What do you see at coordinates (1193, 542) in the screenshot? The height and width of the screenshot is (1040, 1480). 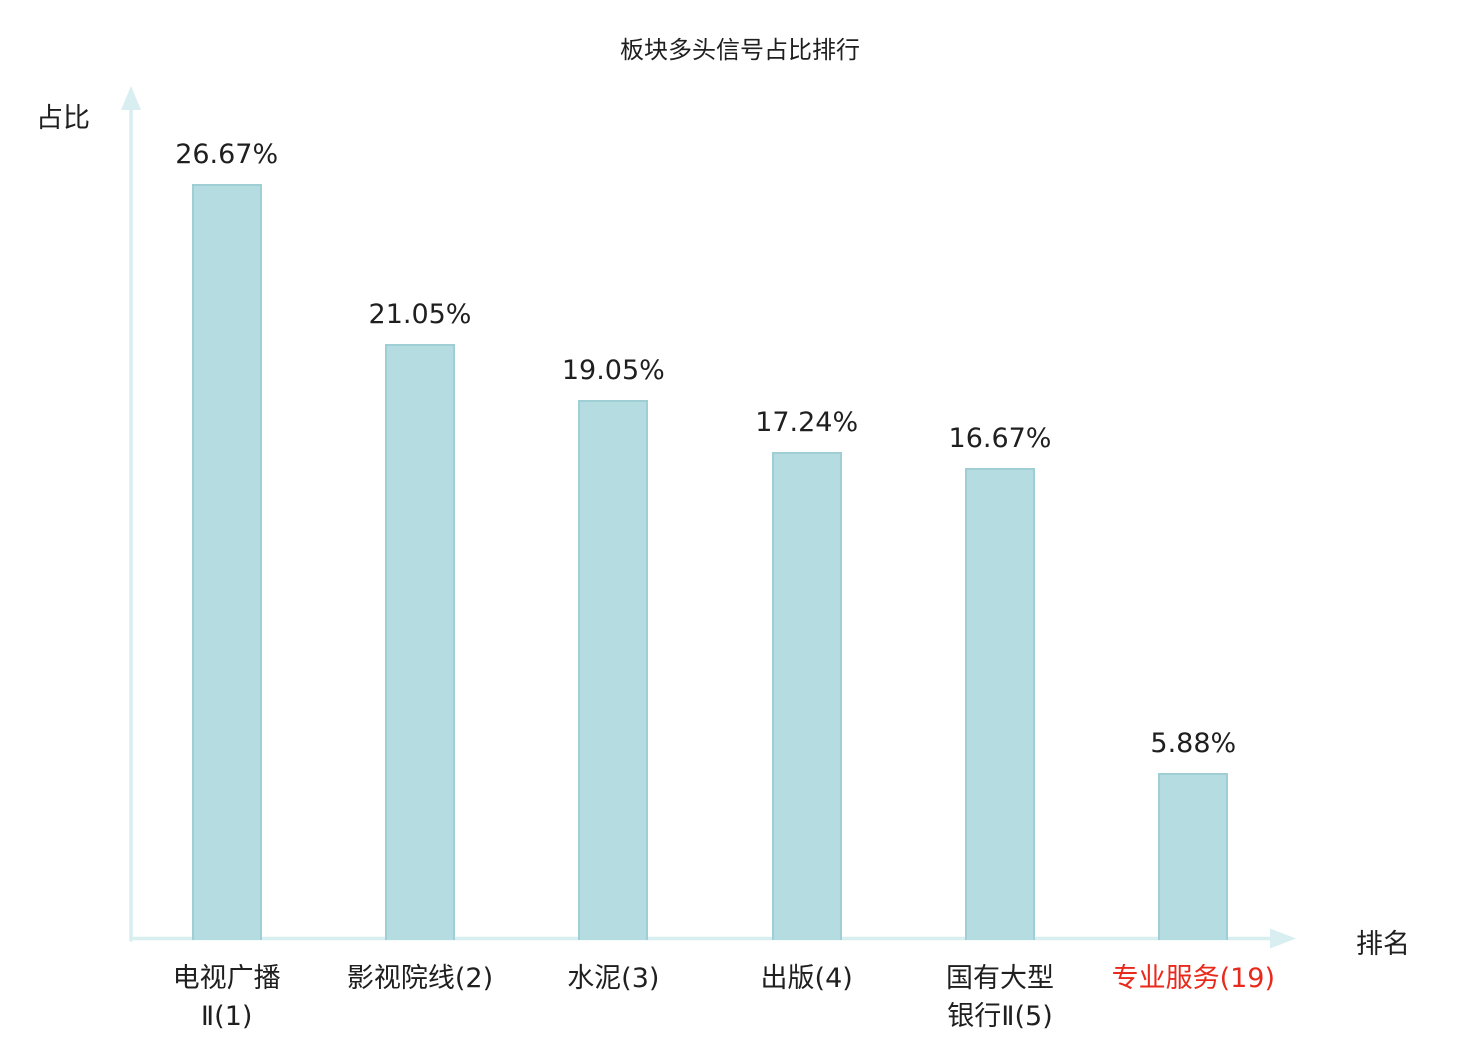 I see `bar-group: 5.88% 专业服务(19)` at bounding box center [1193, 542].